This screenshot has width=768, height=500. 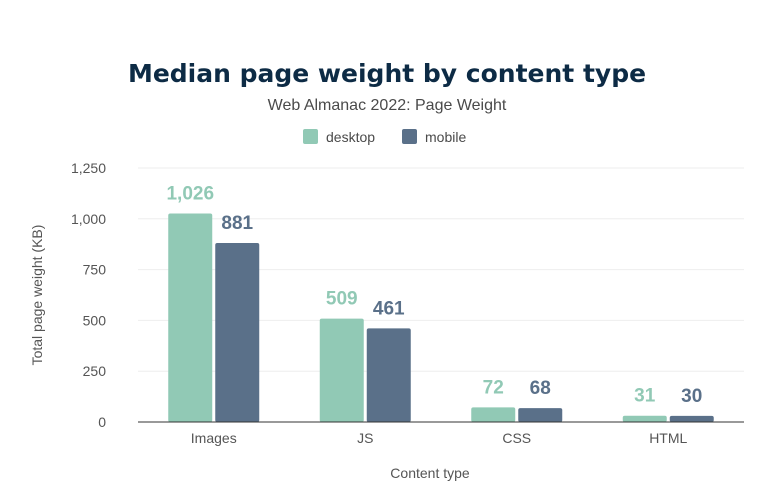 What do you see at coordinates (516, 438) in the screenshot?
I see `x-tick-label: CSS` at bounding box center [516, 438].